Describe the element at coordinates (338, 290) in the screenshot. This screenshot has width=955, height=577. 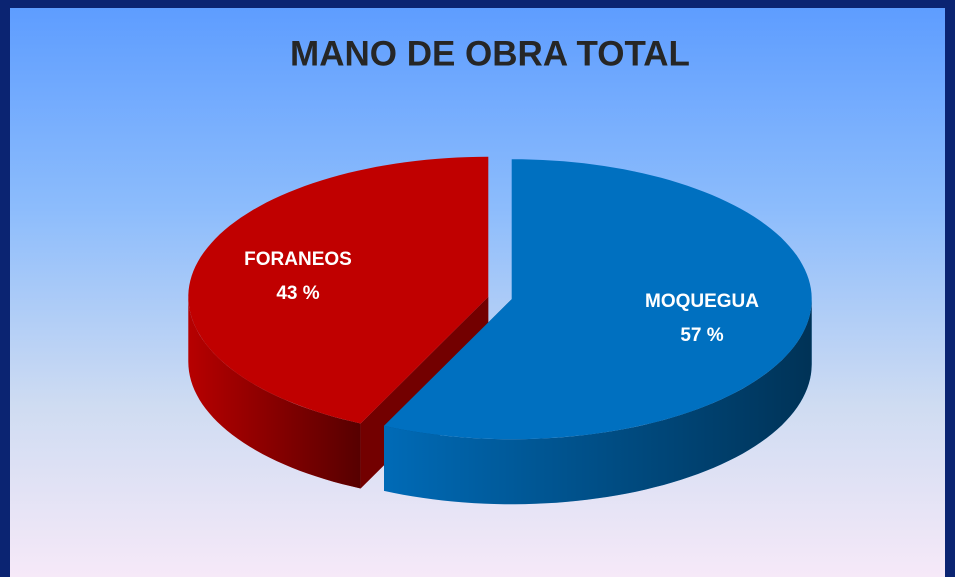
I see `slice-top` at that location.